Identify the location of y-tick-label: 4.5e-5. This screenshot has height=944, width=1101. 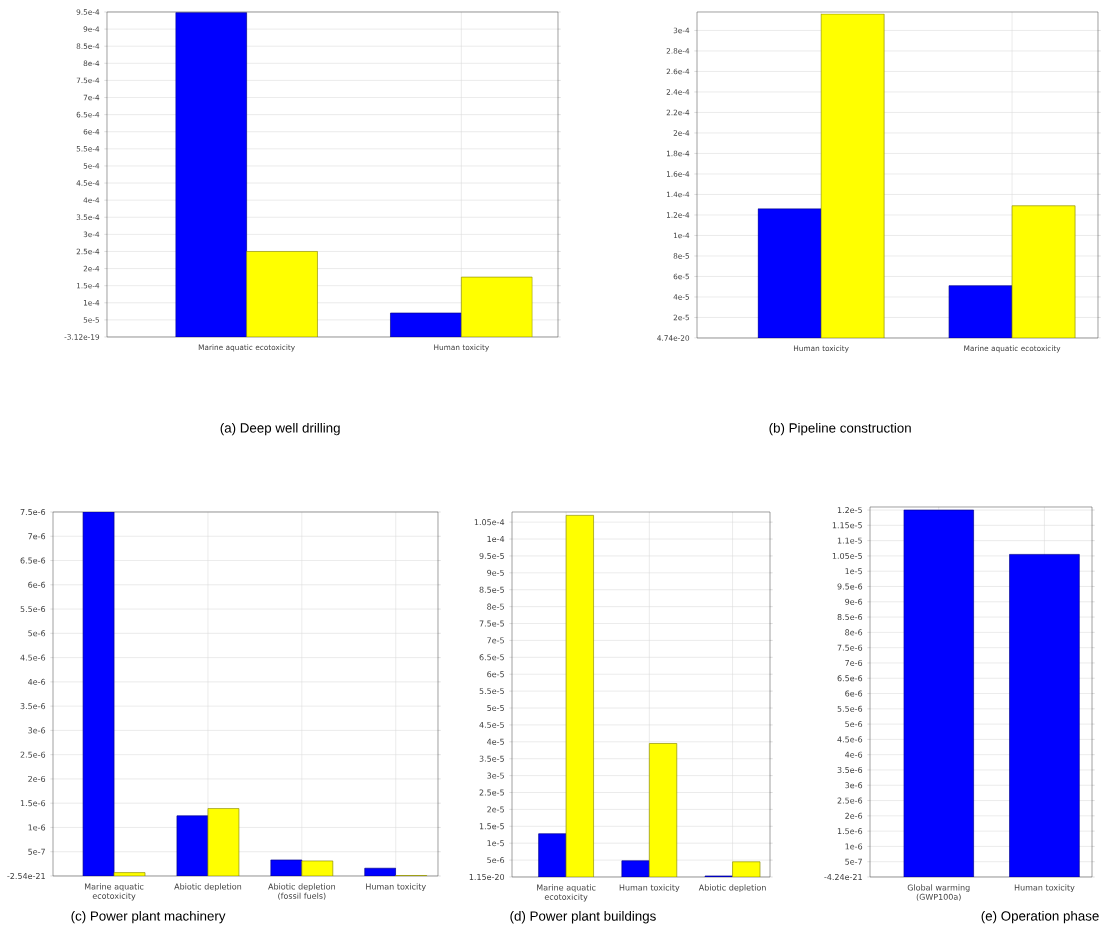
(491, 724).